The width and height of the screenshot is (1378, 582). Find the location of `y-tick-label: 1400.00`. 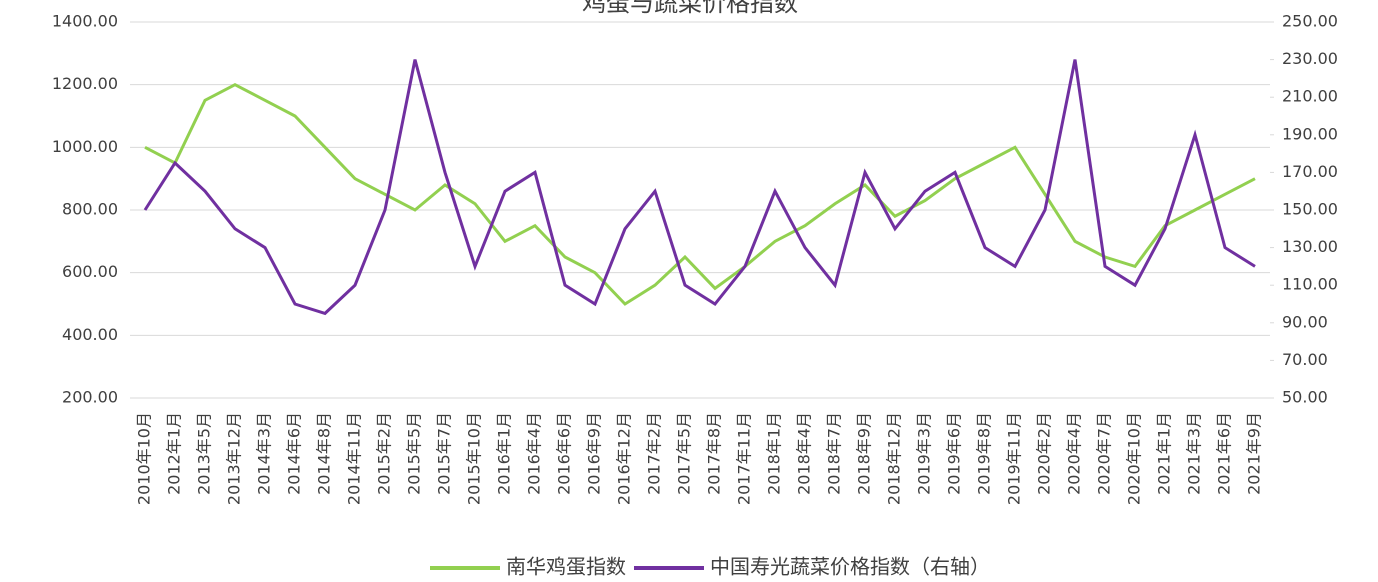

y-tick-label: 1400.00 is located at coordinates (85, 21).